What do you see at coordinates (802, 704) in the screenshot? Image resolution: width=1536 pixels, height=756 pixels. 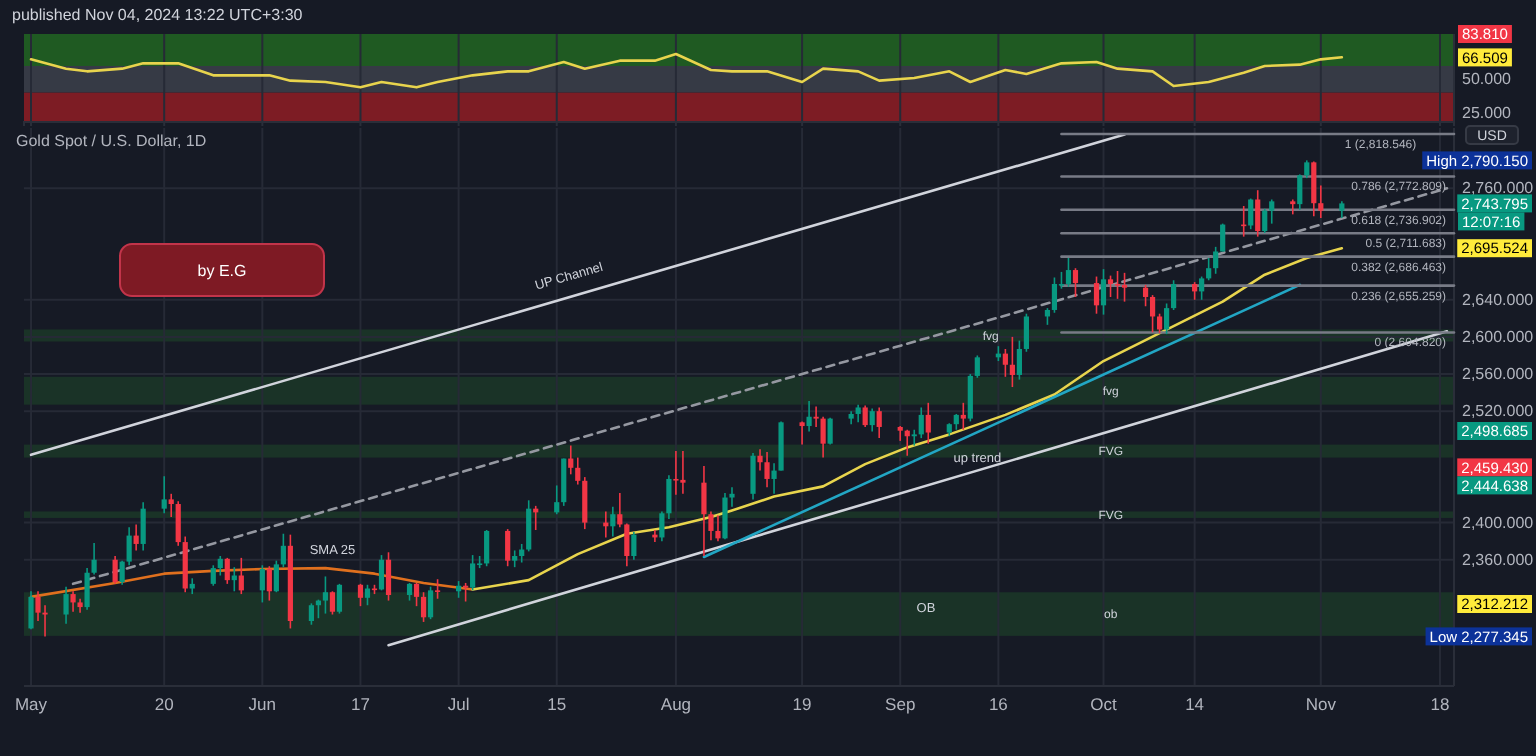 I see `x-tick-label: 19` at bounding box center [802, 704].